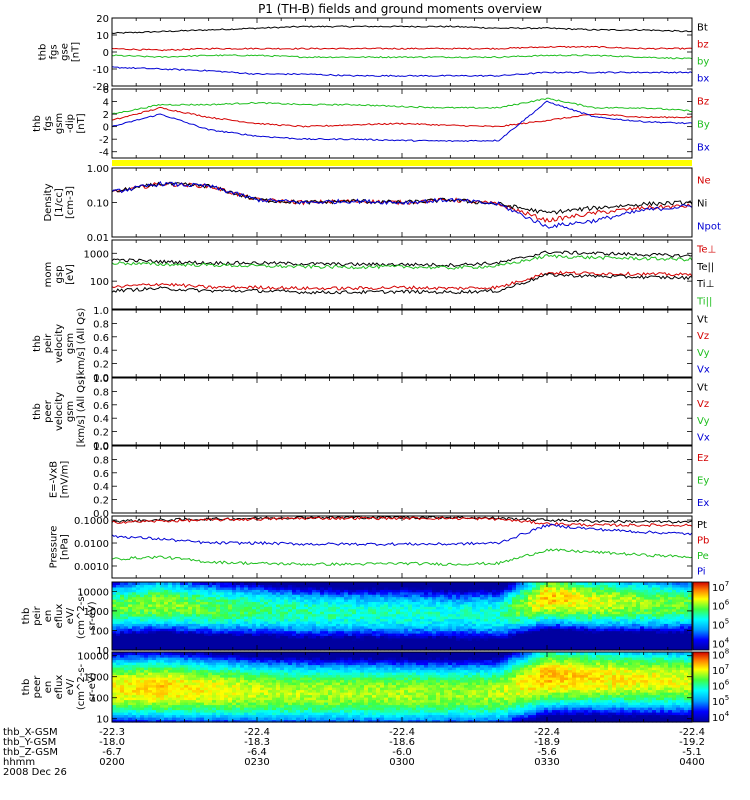 Image resolution: width=750 pixels, height=800 pixels. I want to click on series-line-Bz, so click(402, 117).